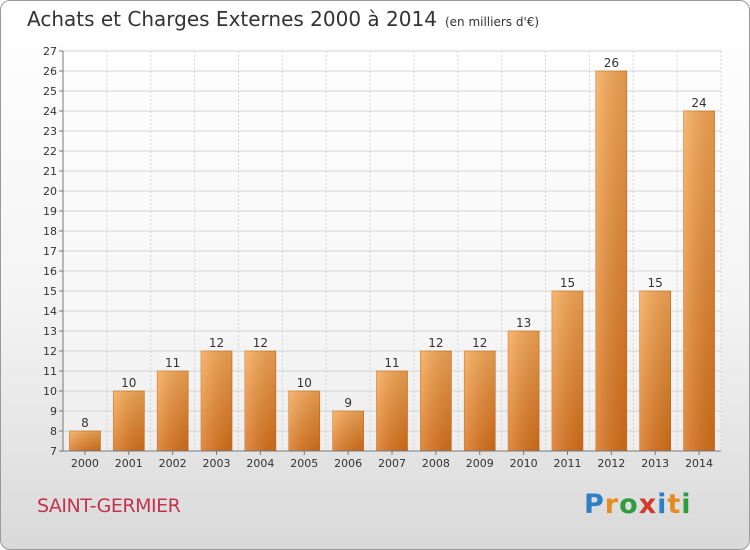  I want to click on y-tick-label: 16, so click(50, 271).